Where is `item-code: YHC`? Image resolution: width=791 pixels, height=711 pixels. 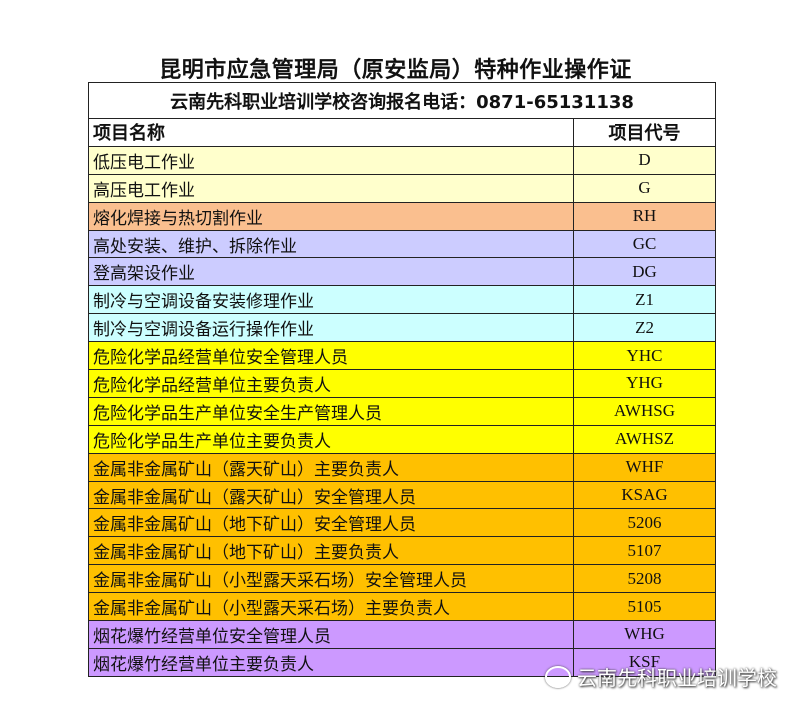 item-code: YHC is located at coordinates (644, 356).